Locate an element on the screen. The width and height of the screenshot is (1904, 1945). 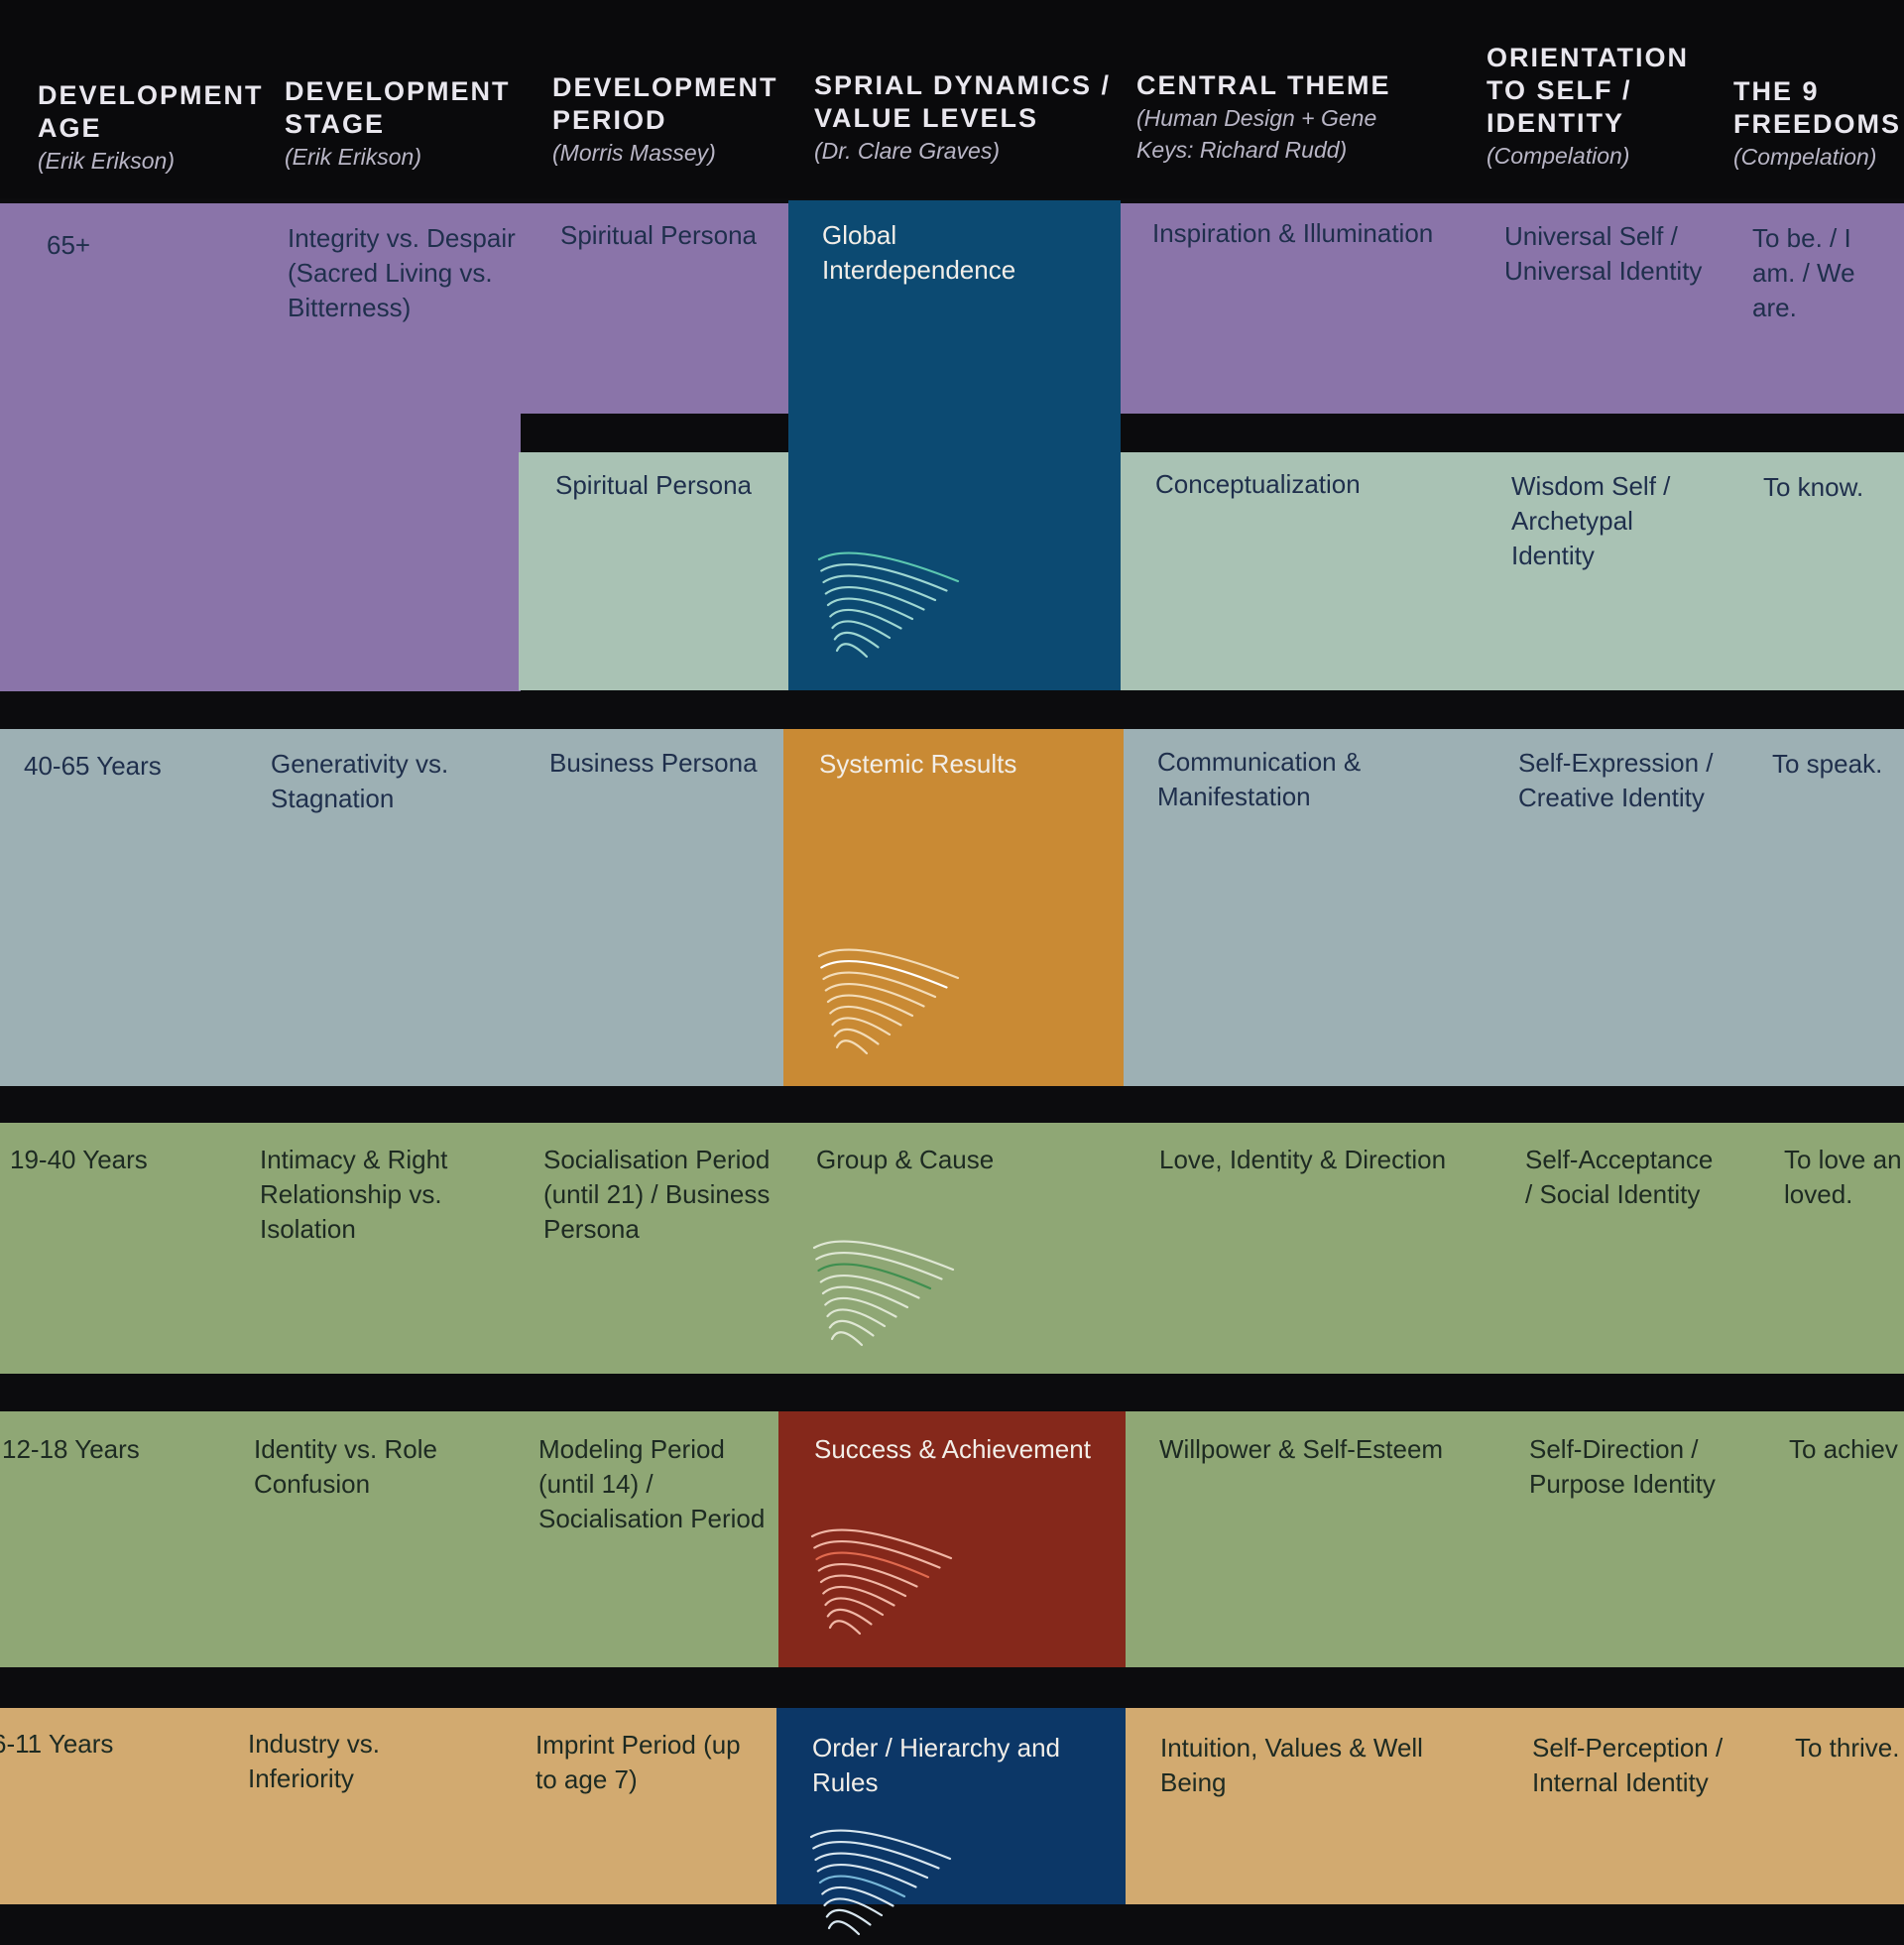
value-level-block-red is located at coordinates (952, 1539).